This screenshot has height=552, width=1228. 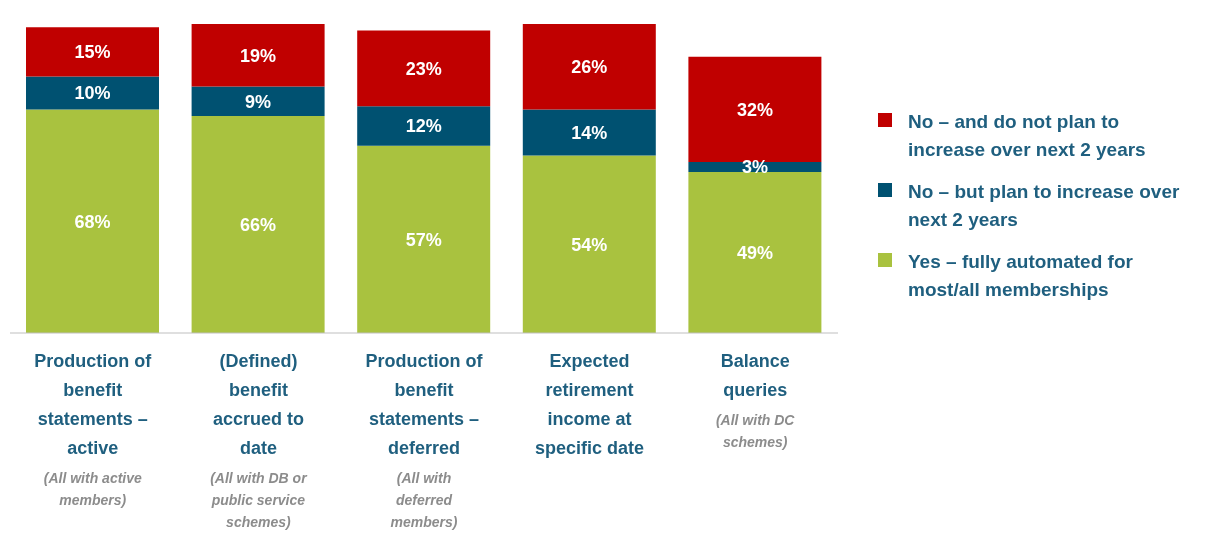 I want to click on data-label: 15%, so click(x=92, y=52).